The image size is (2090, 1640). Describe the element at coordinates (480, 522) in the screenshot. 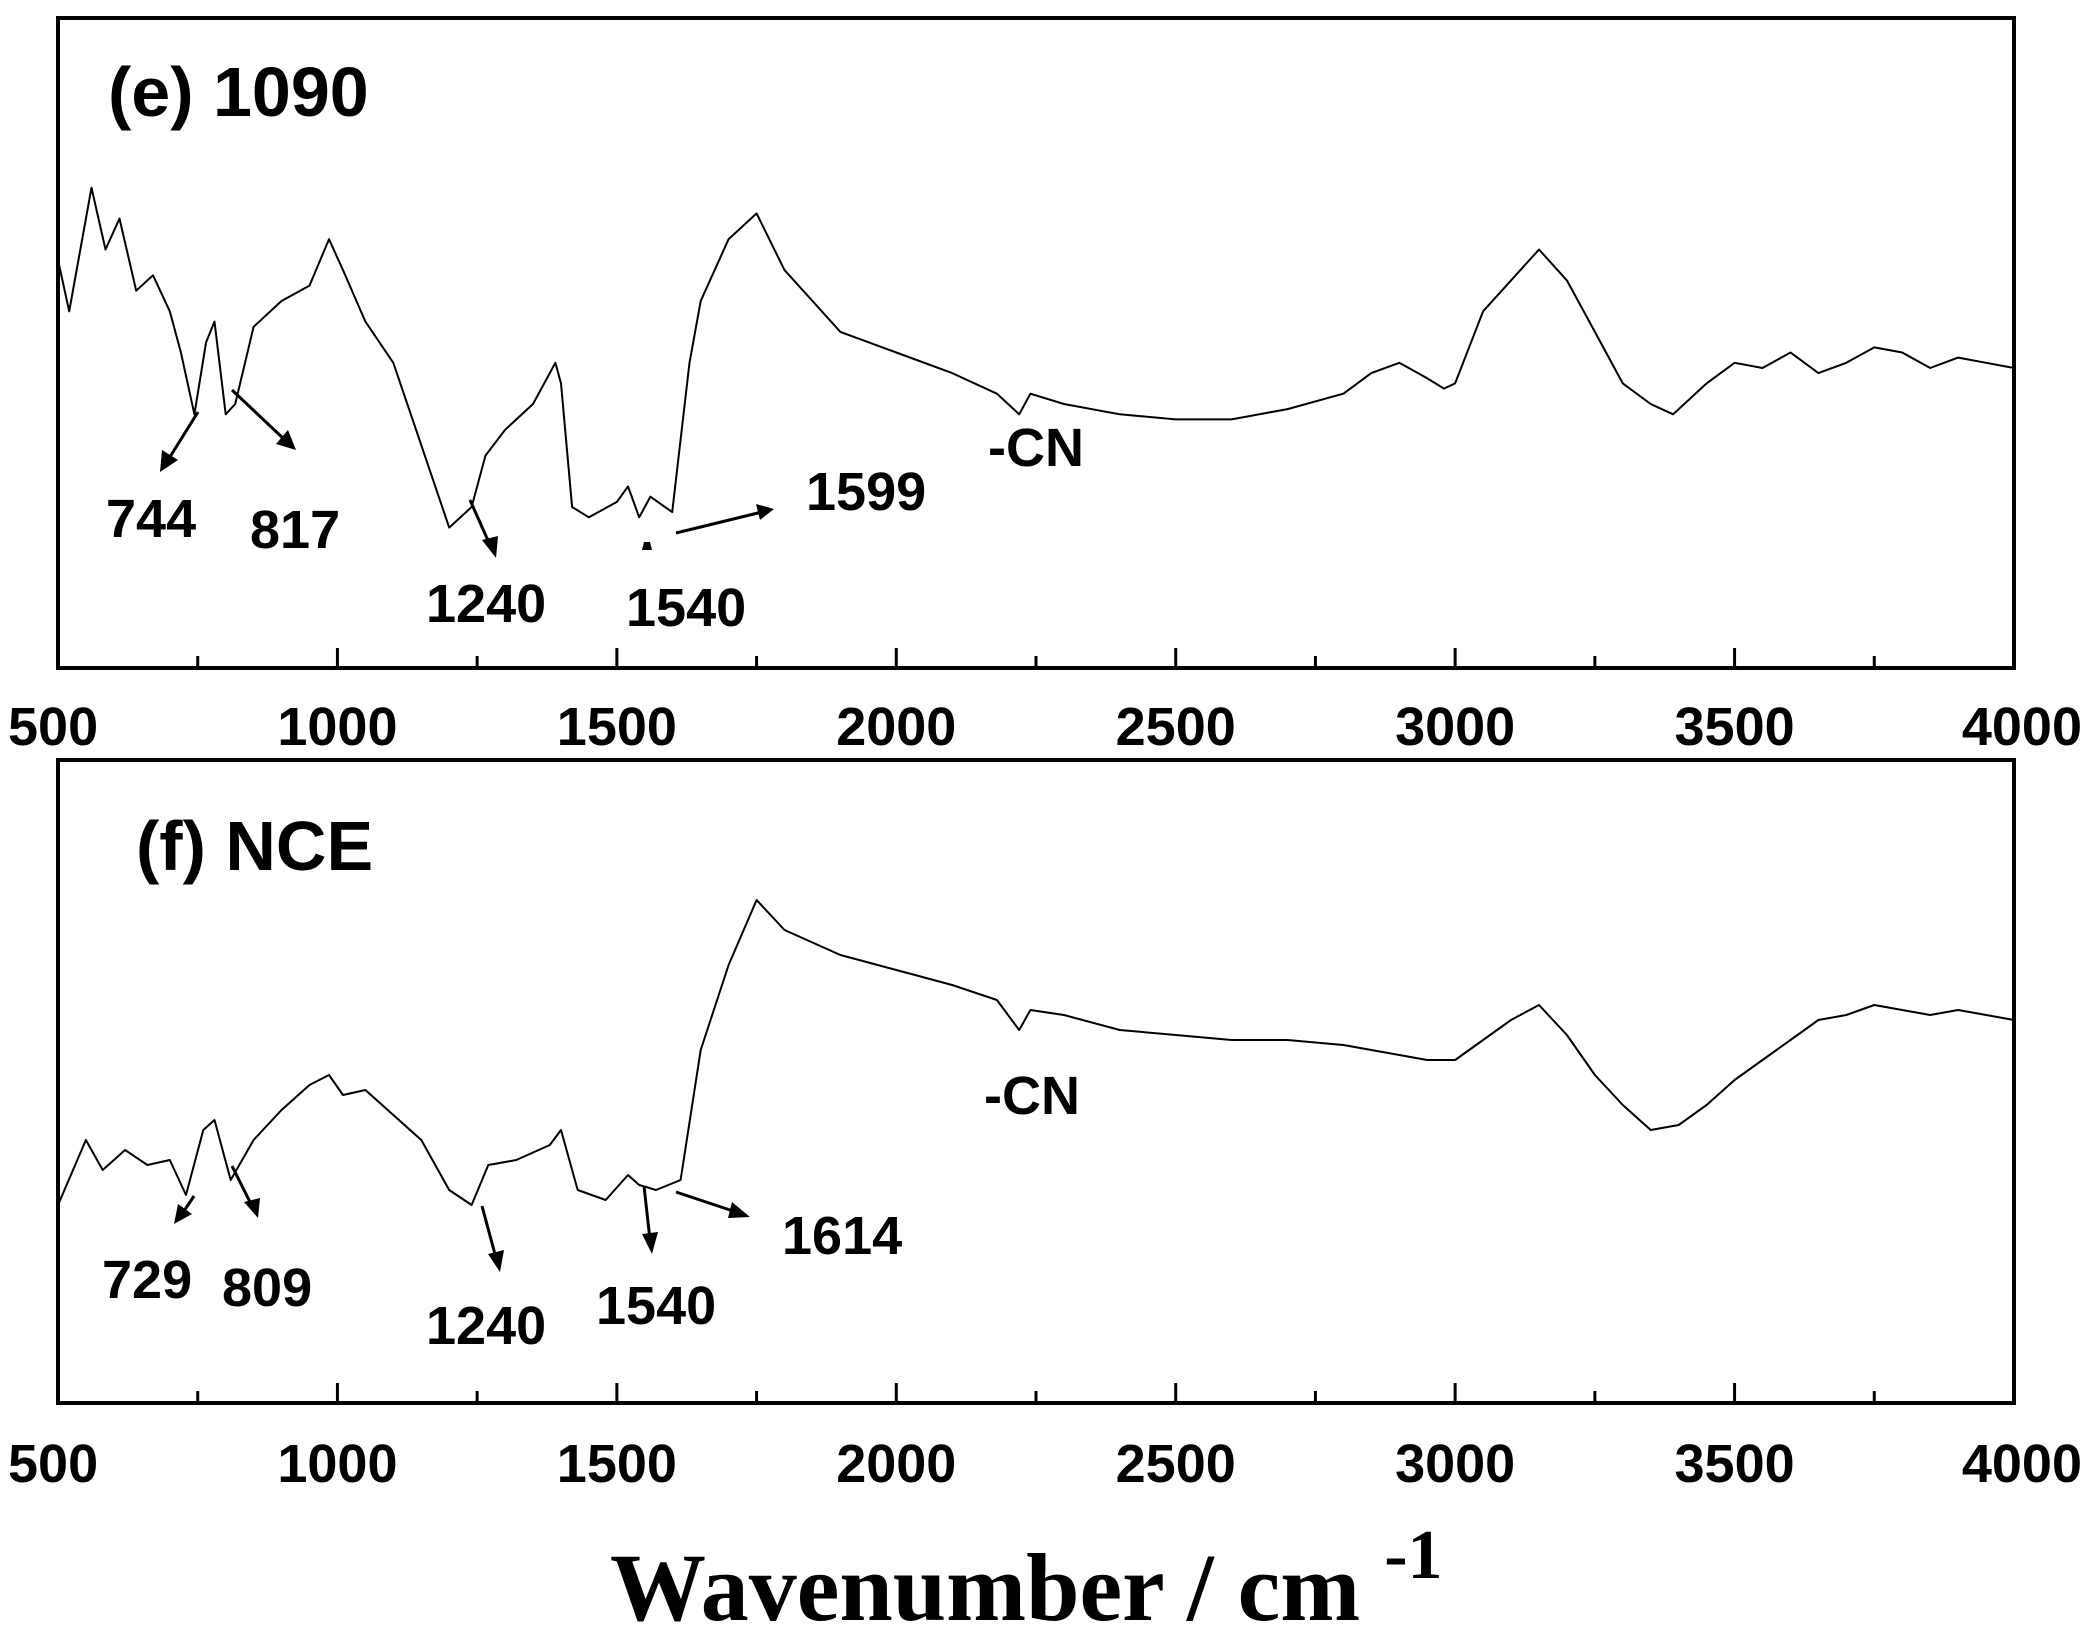

I see `arrow-1240-e` at that location.